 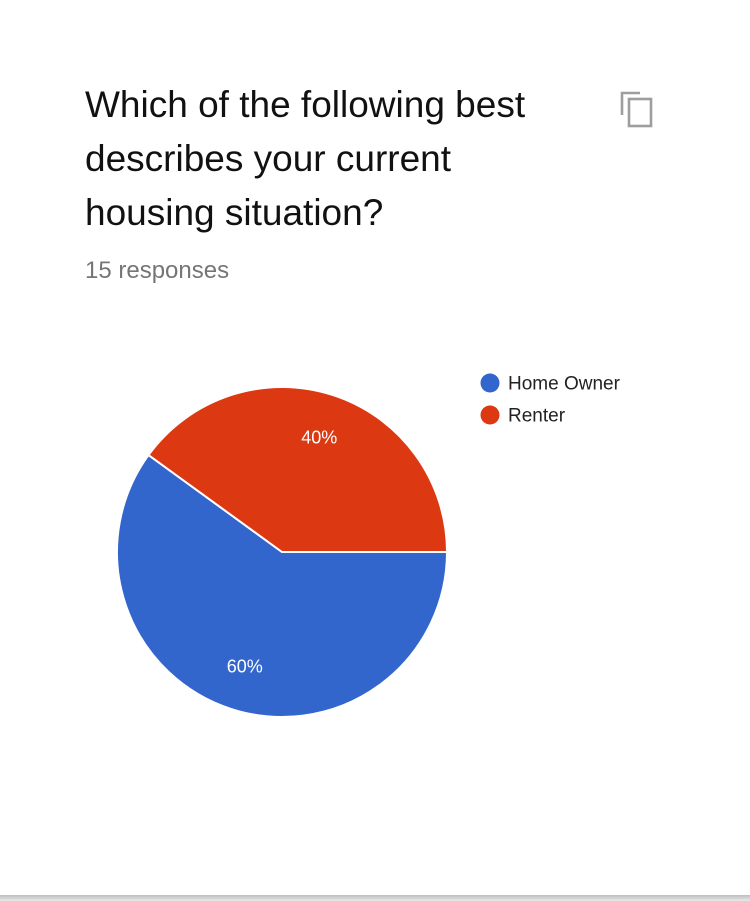 I want to click on chart-legend: Home Owner Renter, so click(x=550, y=400).